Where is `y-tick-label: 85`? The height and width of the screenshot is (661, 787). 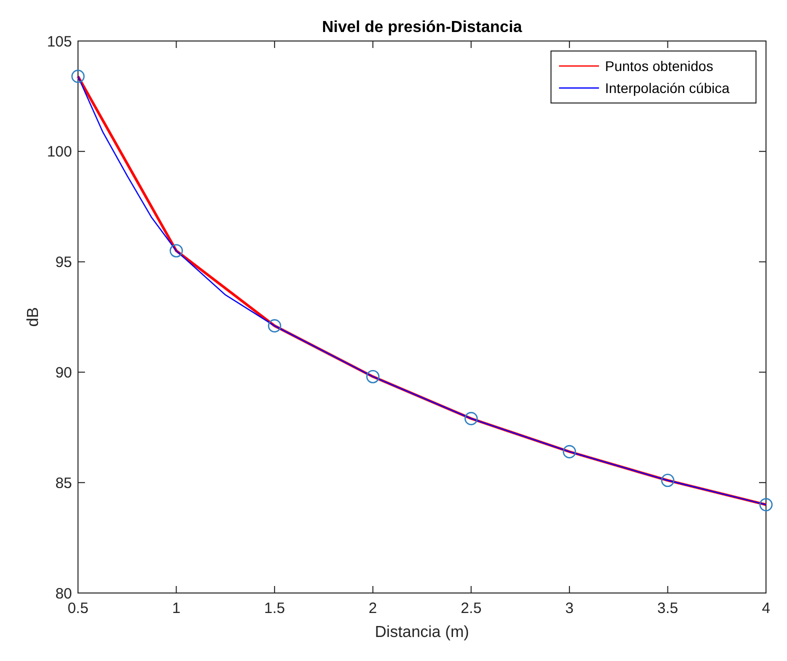 y-tick-label: 85 is located at coordinates (63, 483).